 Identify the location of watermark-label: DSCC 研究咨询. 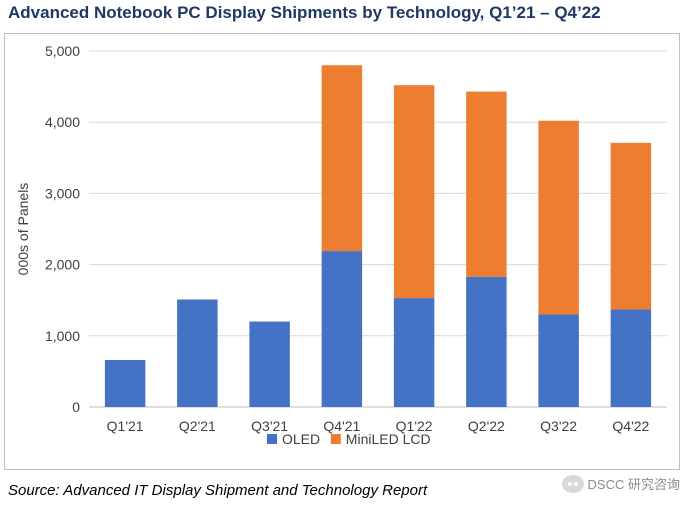
(633, 484).